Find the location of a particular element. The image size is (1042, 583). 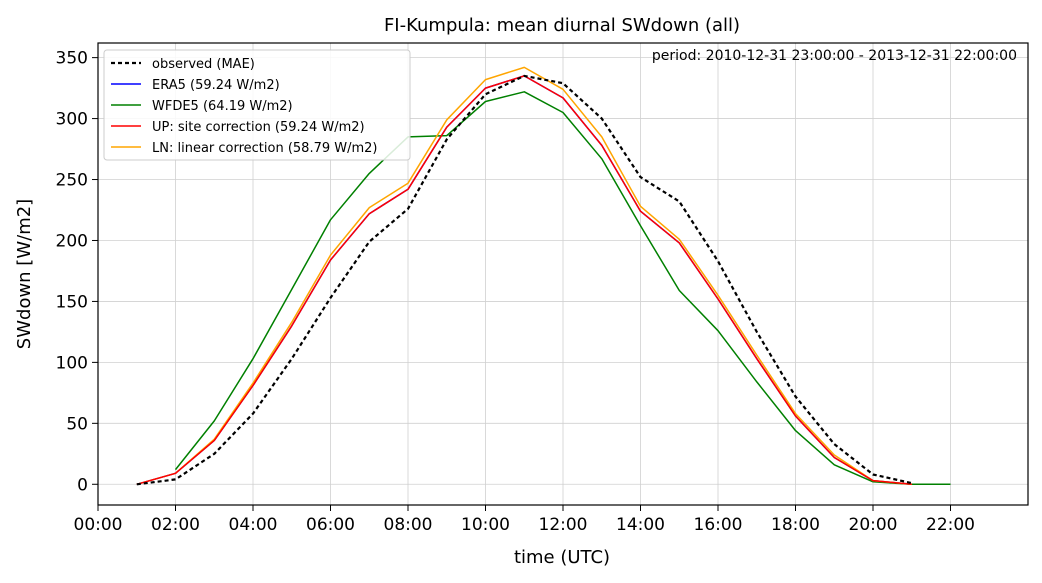

y-tick-label: 200 is located at coordinates (72, 241).